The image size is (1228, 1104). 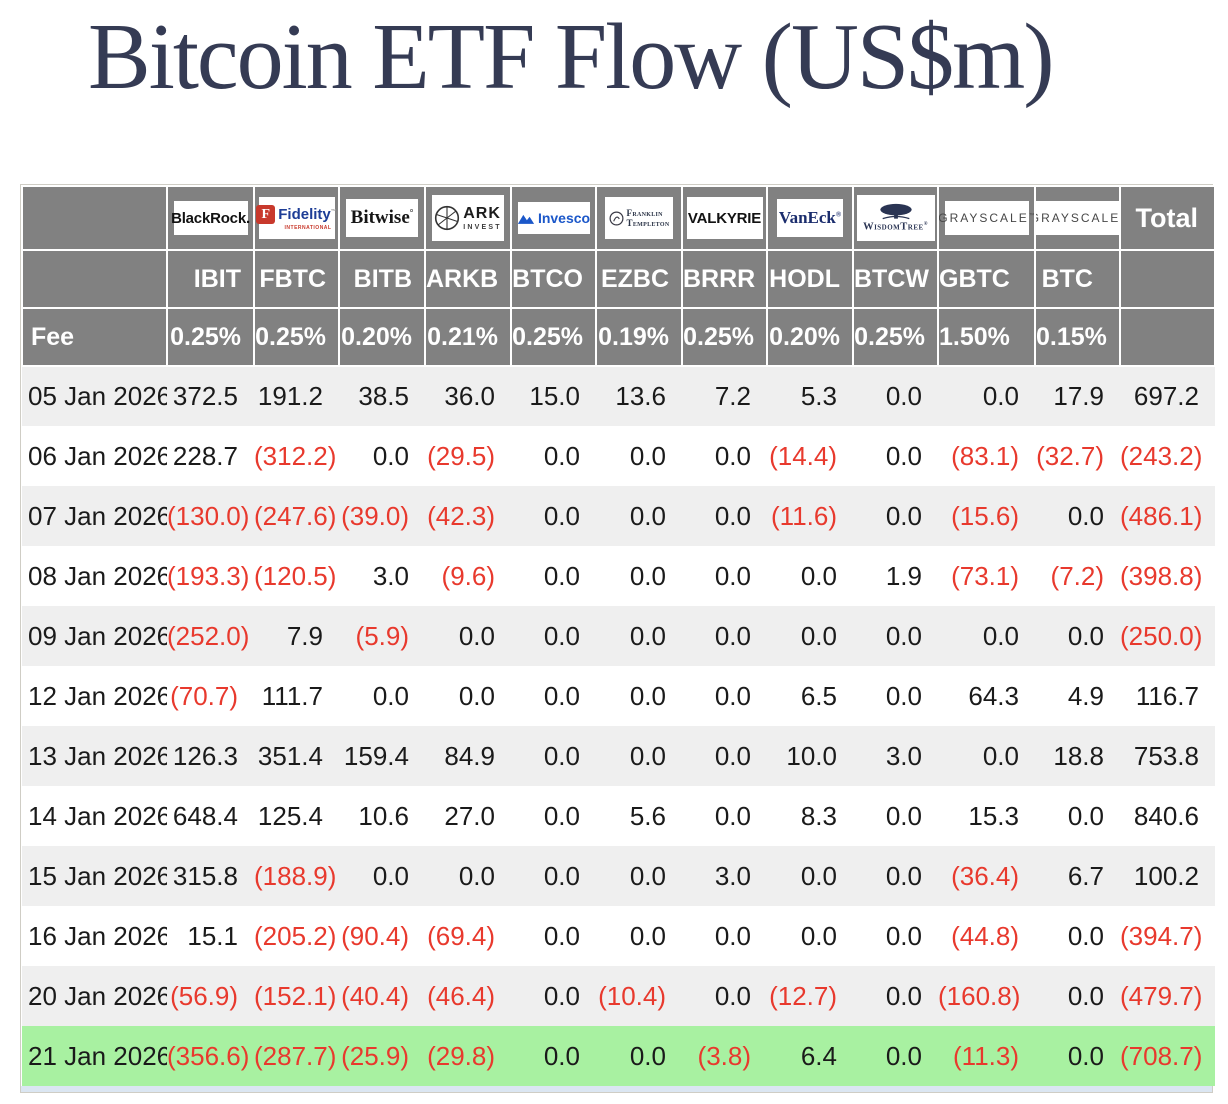 I want to click on flow-cell-FBTC: (188.9), so click(x=295, y=875).